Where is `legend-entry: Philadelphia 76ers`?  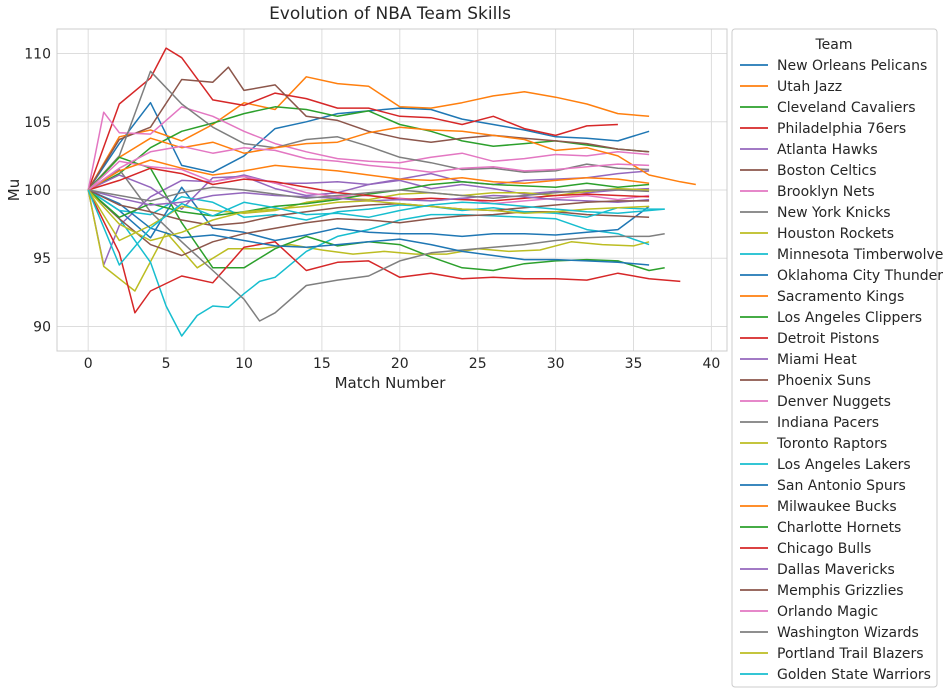 legend-entry: Philadelphia 76ers is located at coordinates (841, 129).